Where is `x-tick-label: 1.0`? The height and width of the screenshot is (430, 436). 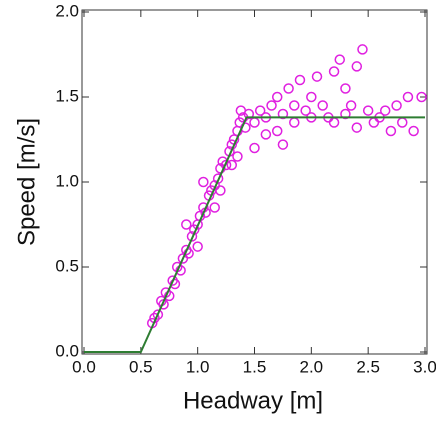 x-tick-label: 1.0 is located at coordinates (198, 366).